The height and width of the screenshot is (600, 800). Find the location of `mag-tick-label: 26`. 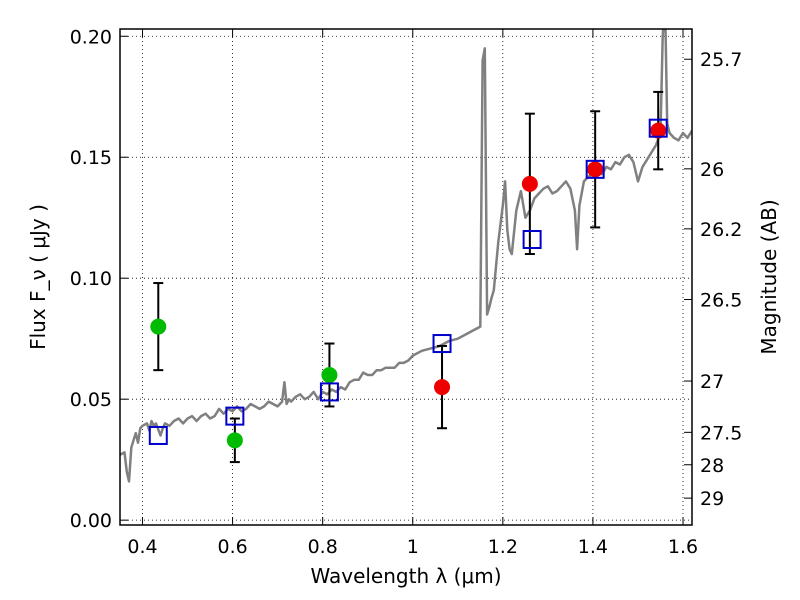

mag-tick-label: 26 is located at coordinates (712, 170).